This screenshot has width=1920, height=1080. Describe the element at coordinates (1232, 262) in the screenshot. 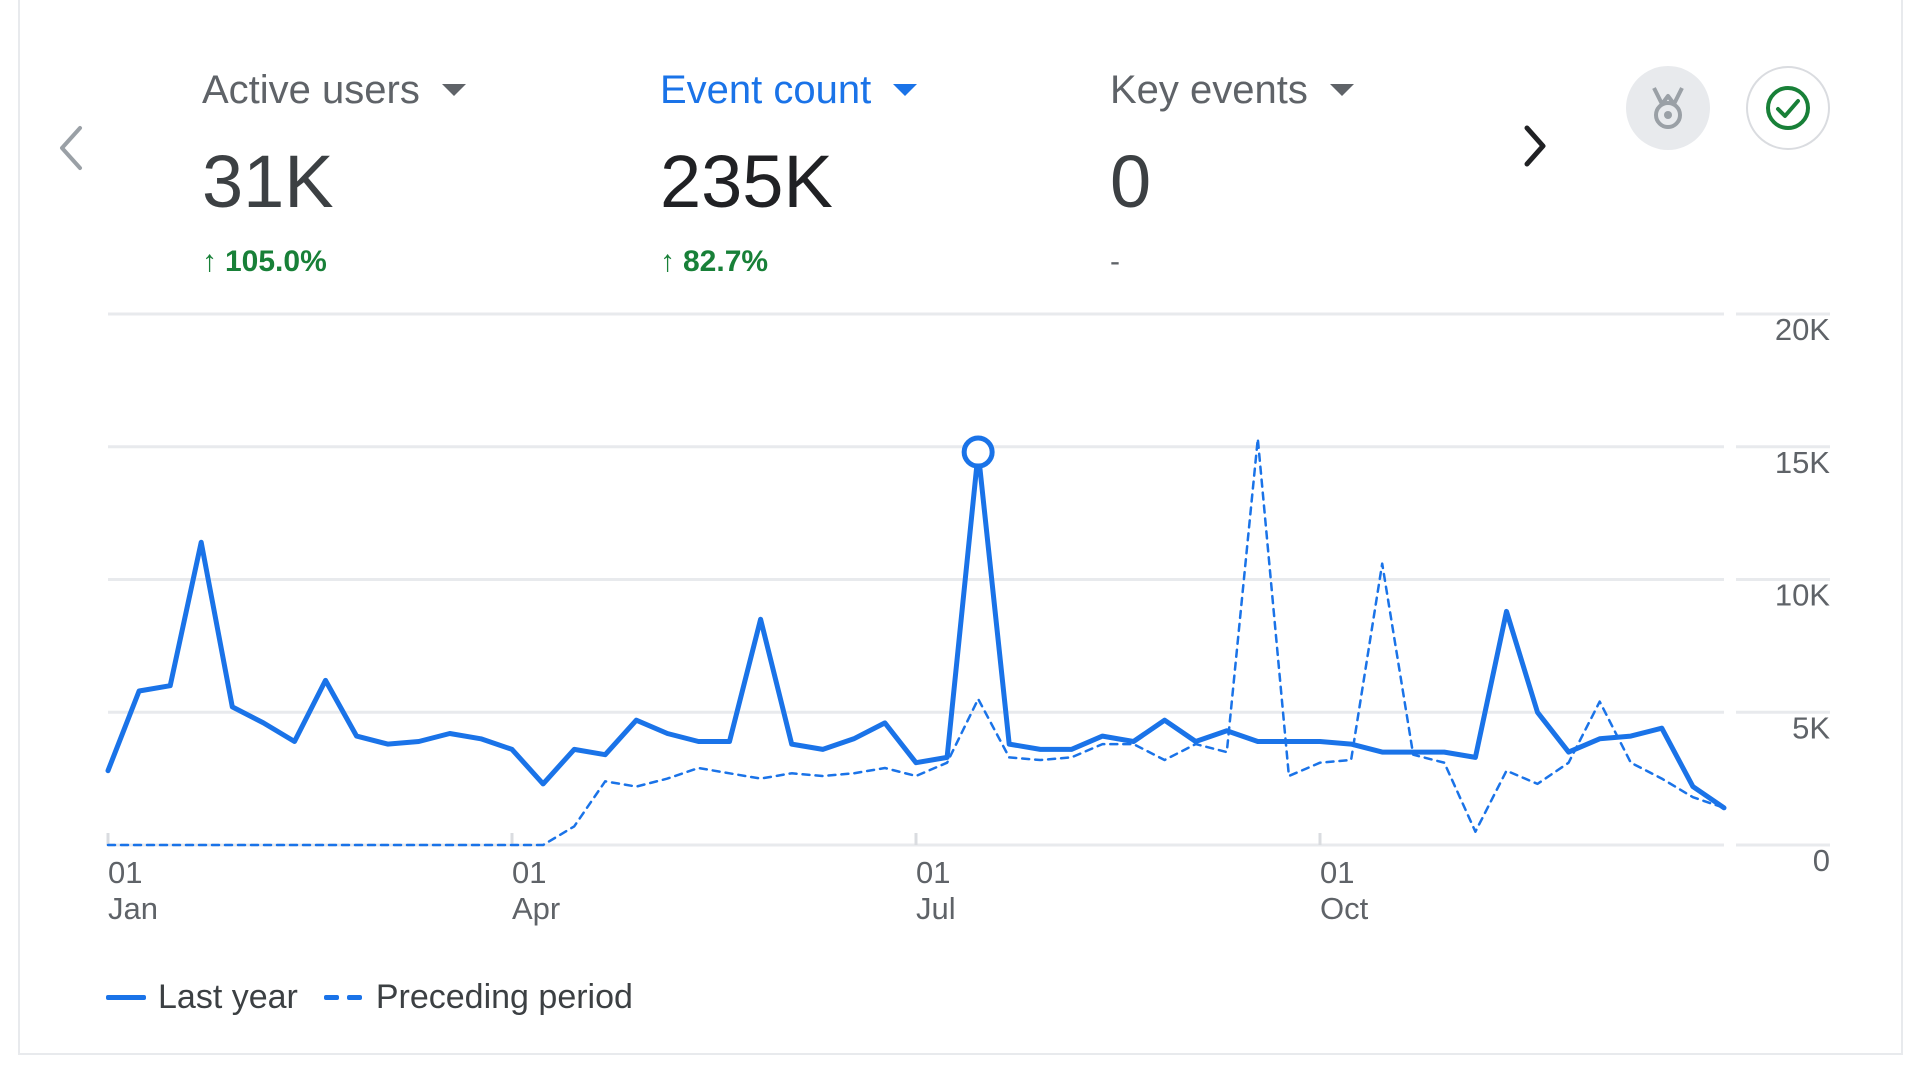

I see `metric-change: -` at that location.